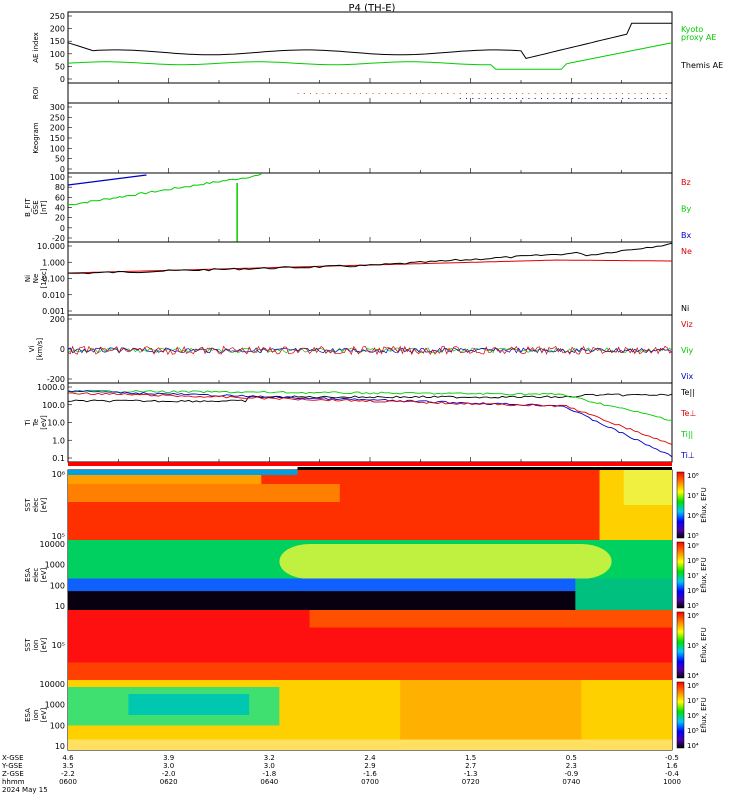 This screenshot has height=800, width=750. I want to click on ephemeris-value: 0600, so click(68, 782).